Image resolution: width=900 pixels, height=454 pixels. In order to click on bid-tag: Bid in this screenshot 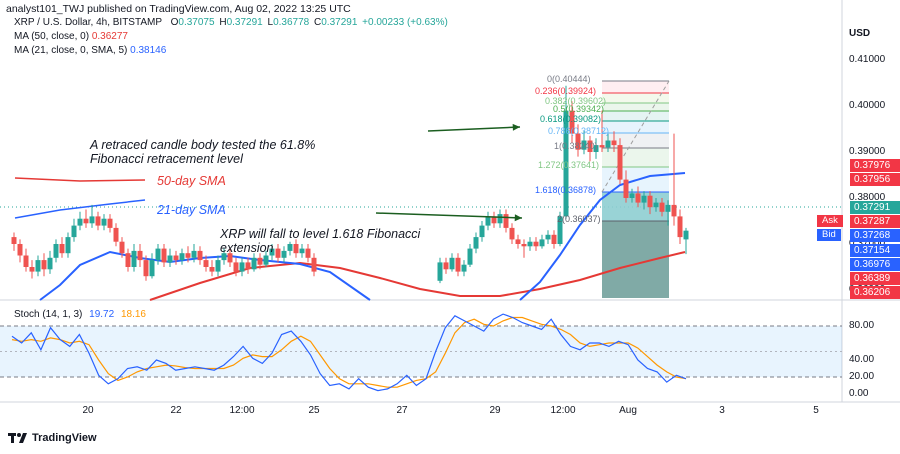, I will do `click(829, 235)`.